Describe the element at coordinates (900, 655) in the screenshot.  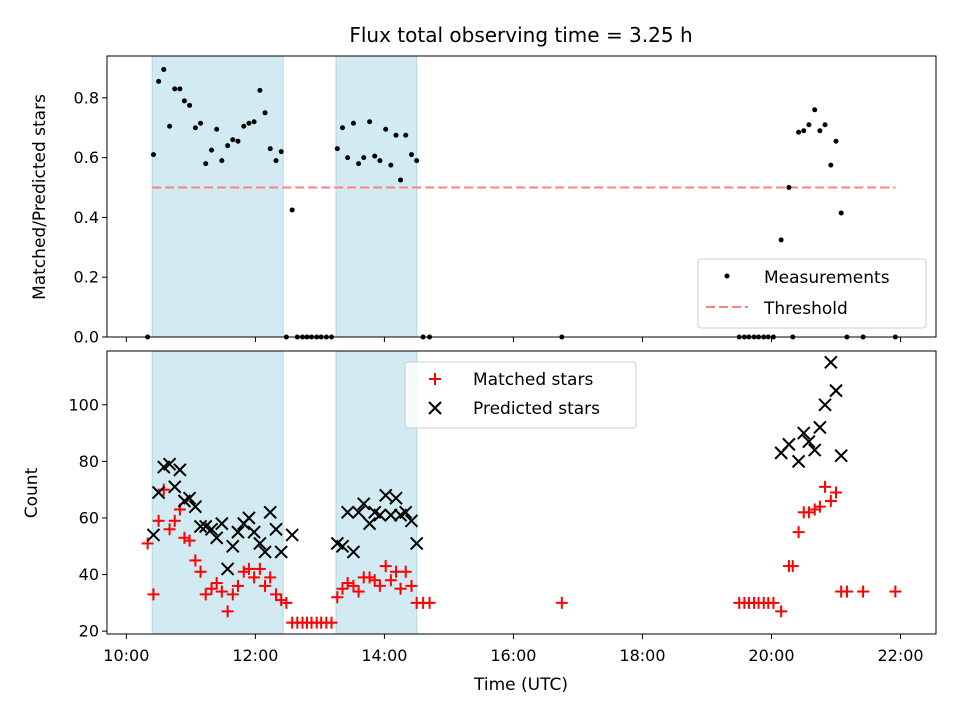
I see `bottom-xtick-label: 22:00` at that location.